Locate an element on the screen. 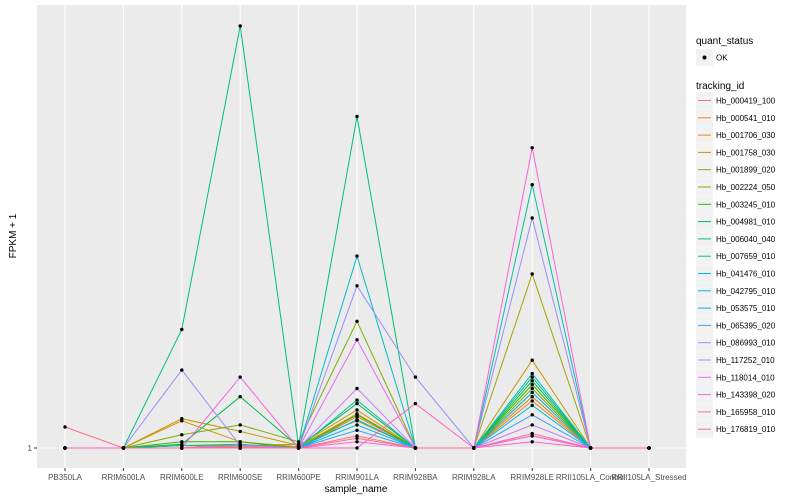 The width and height of the screenshot is (800, 500). x-tick-label: RRIM600LE is located at coordinates (182, 477).